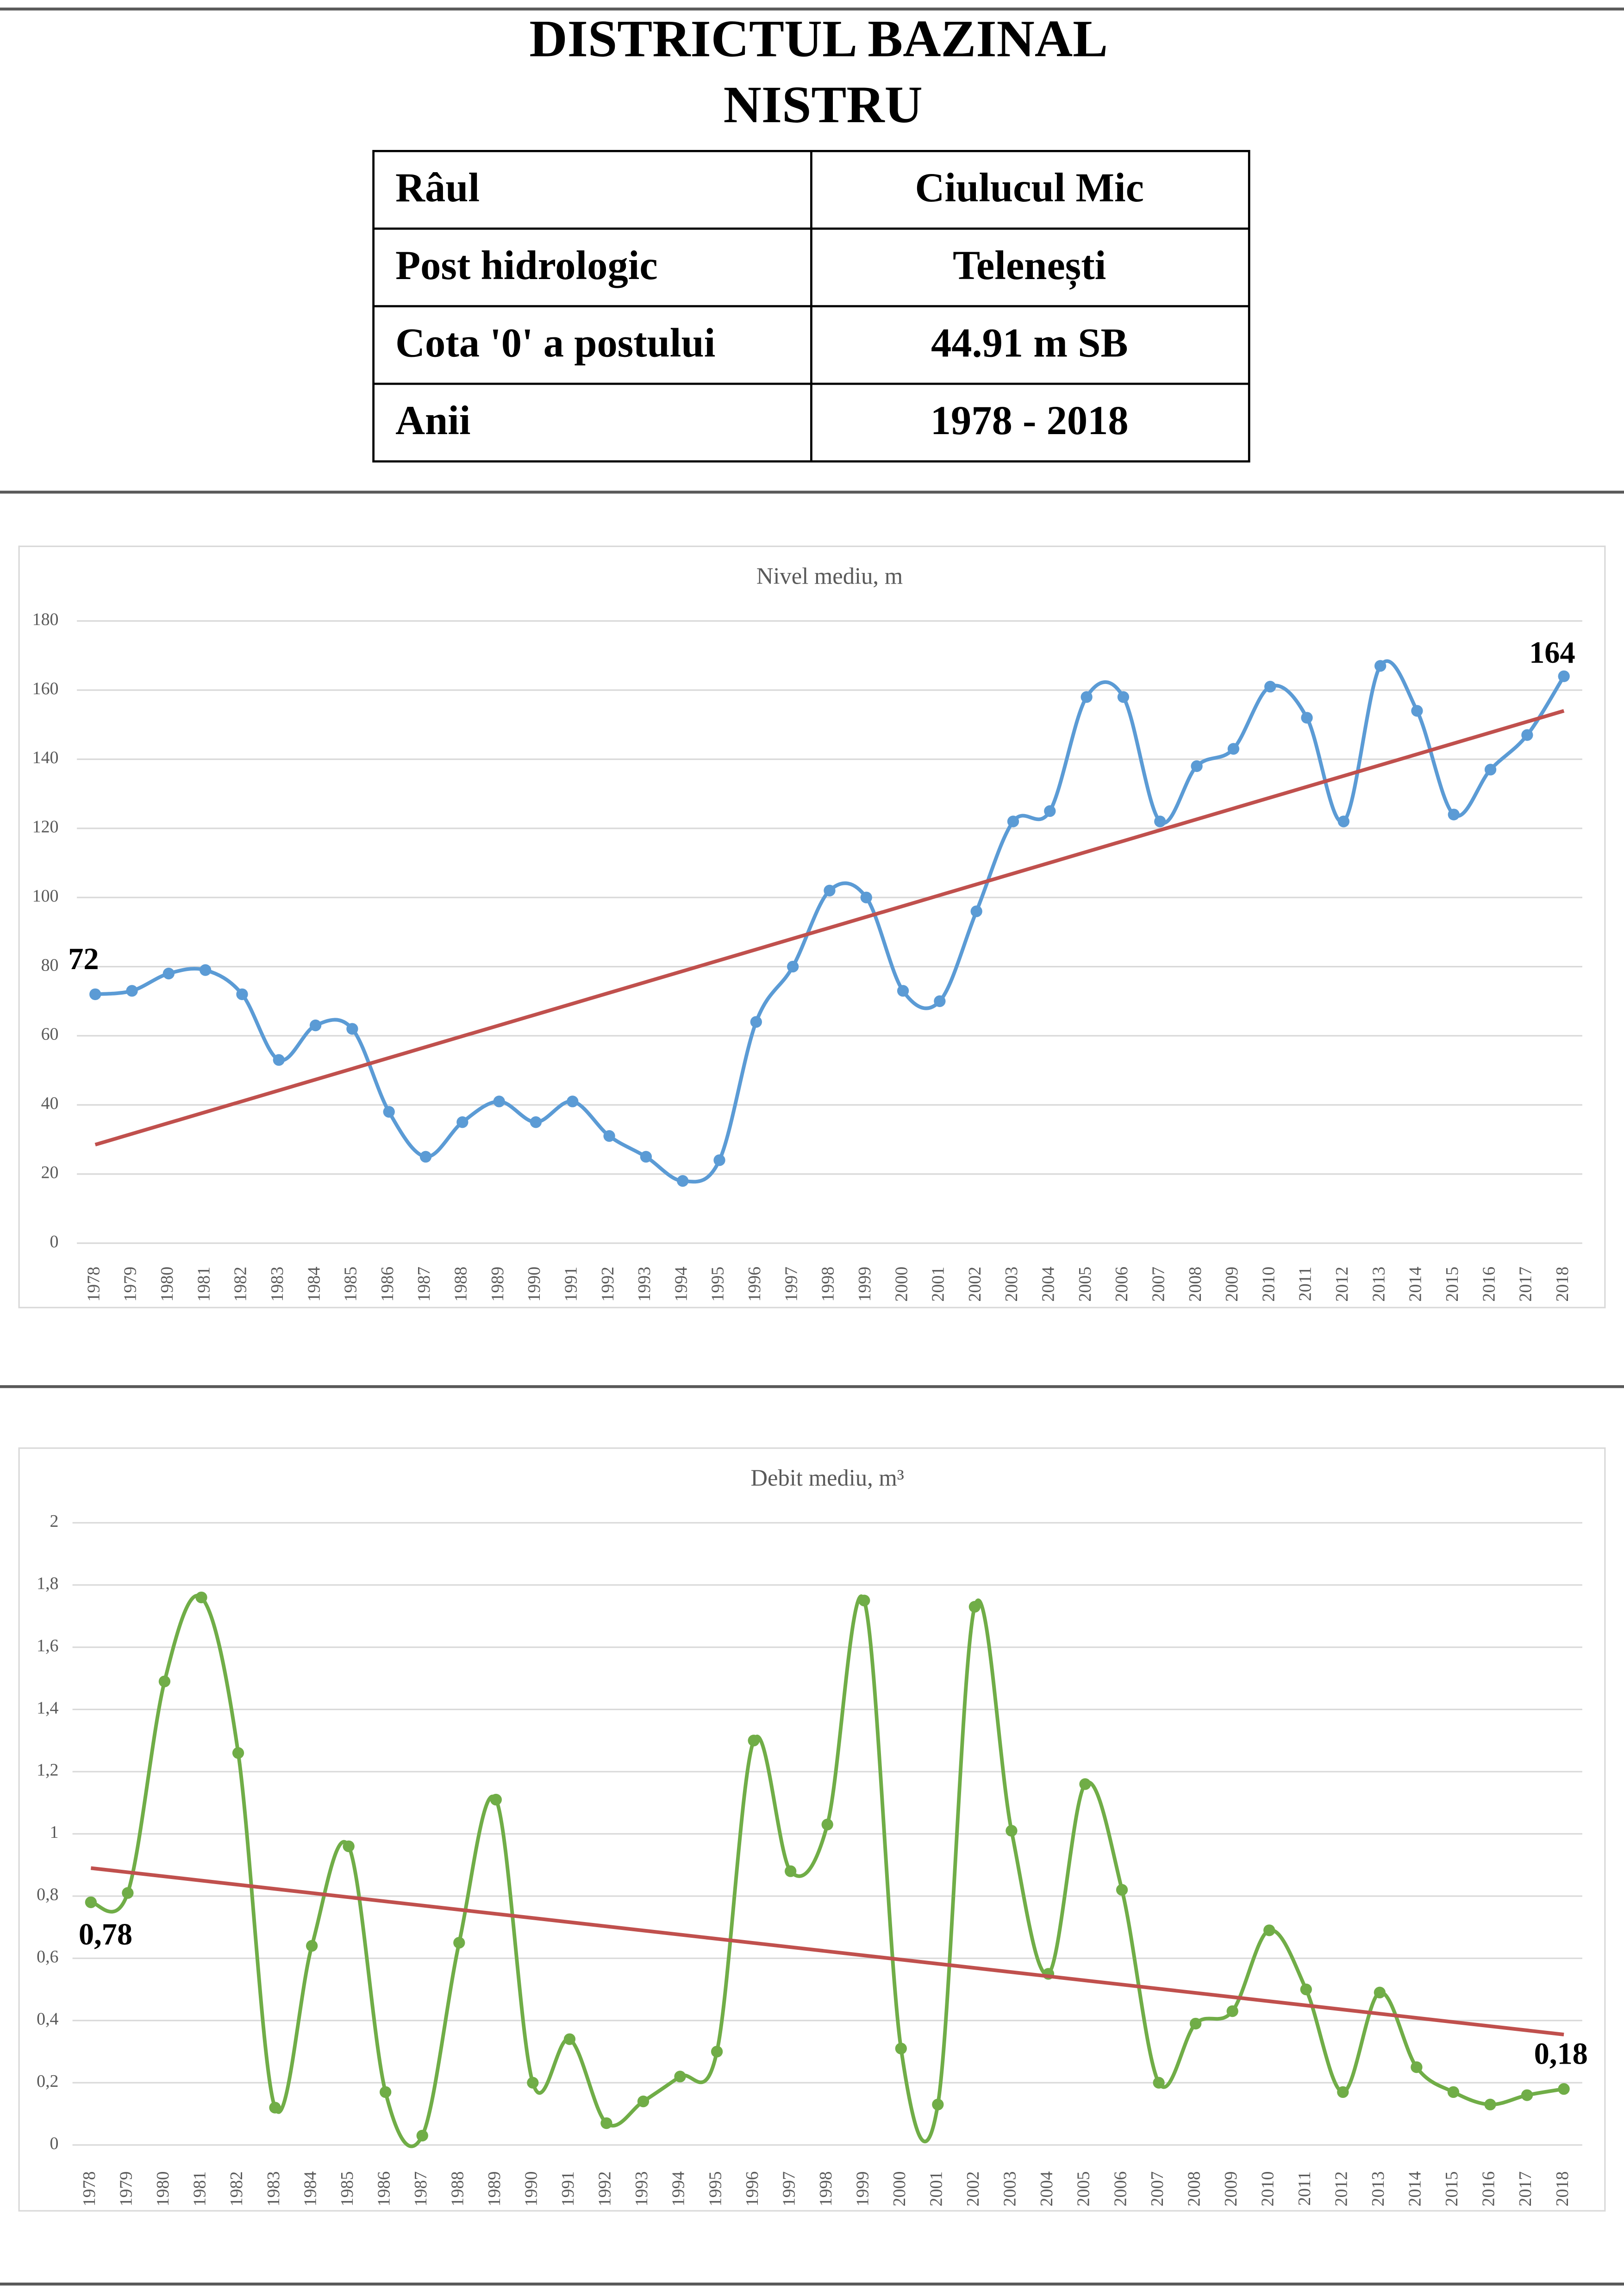 The width and height of the screenshot is (1624, 2296). I want to click on y-tick-label: 0,6, so click(47, 1956).